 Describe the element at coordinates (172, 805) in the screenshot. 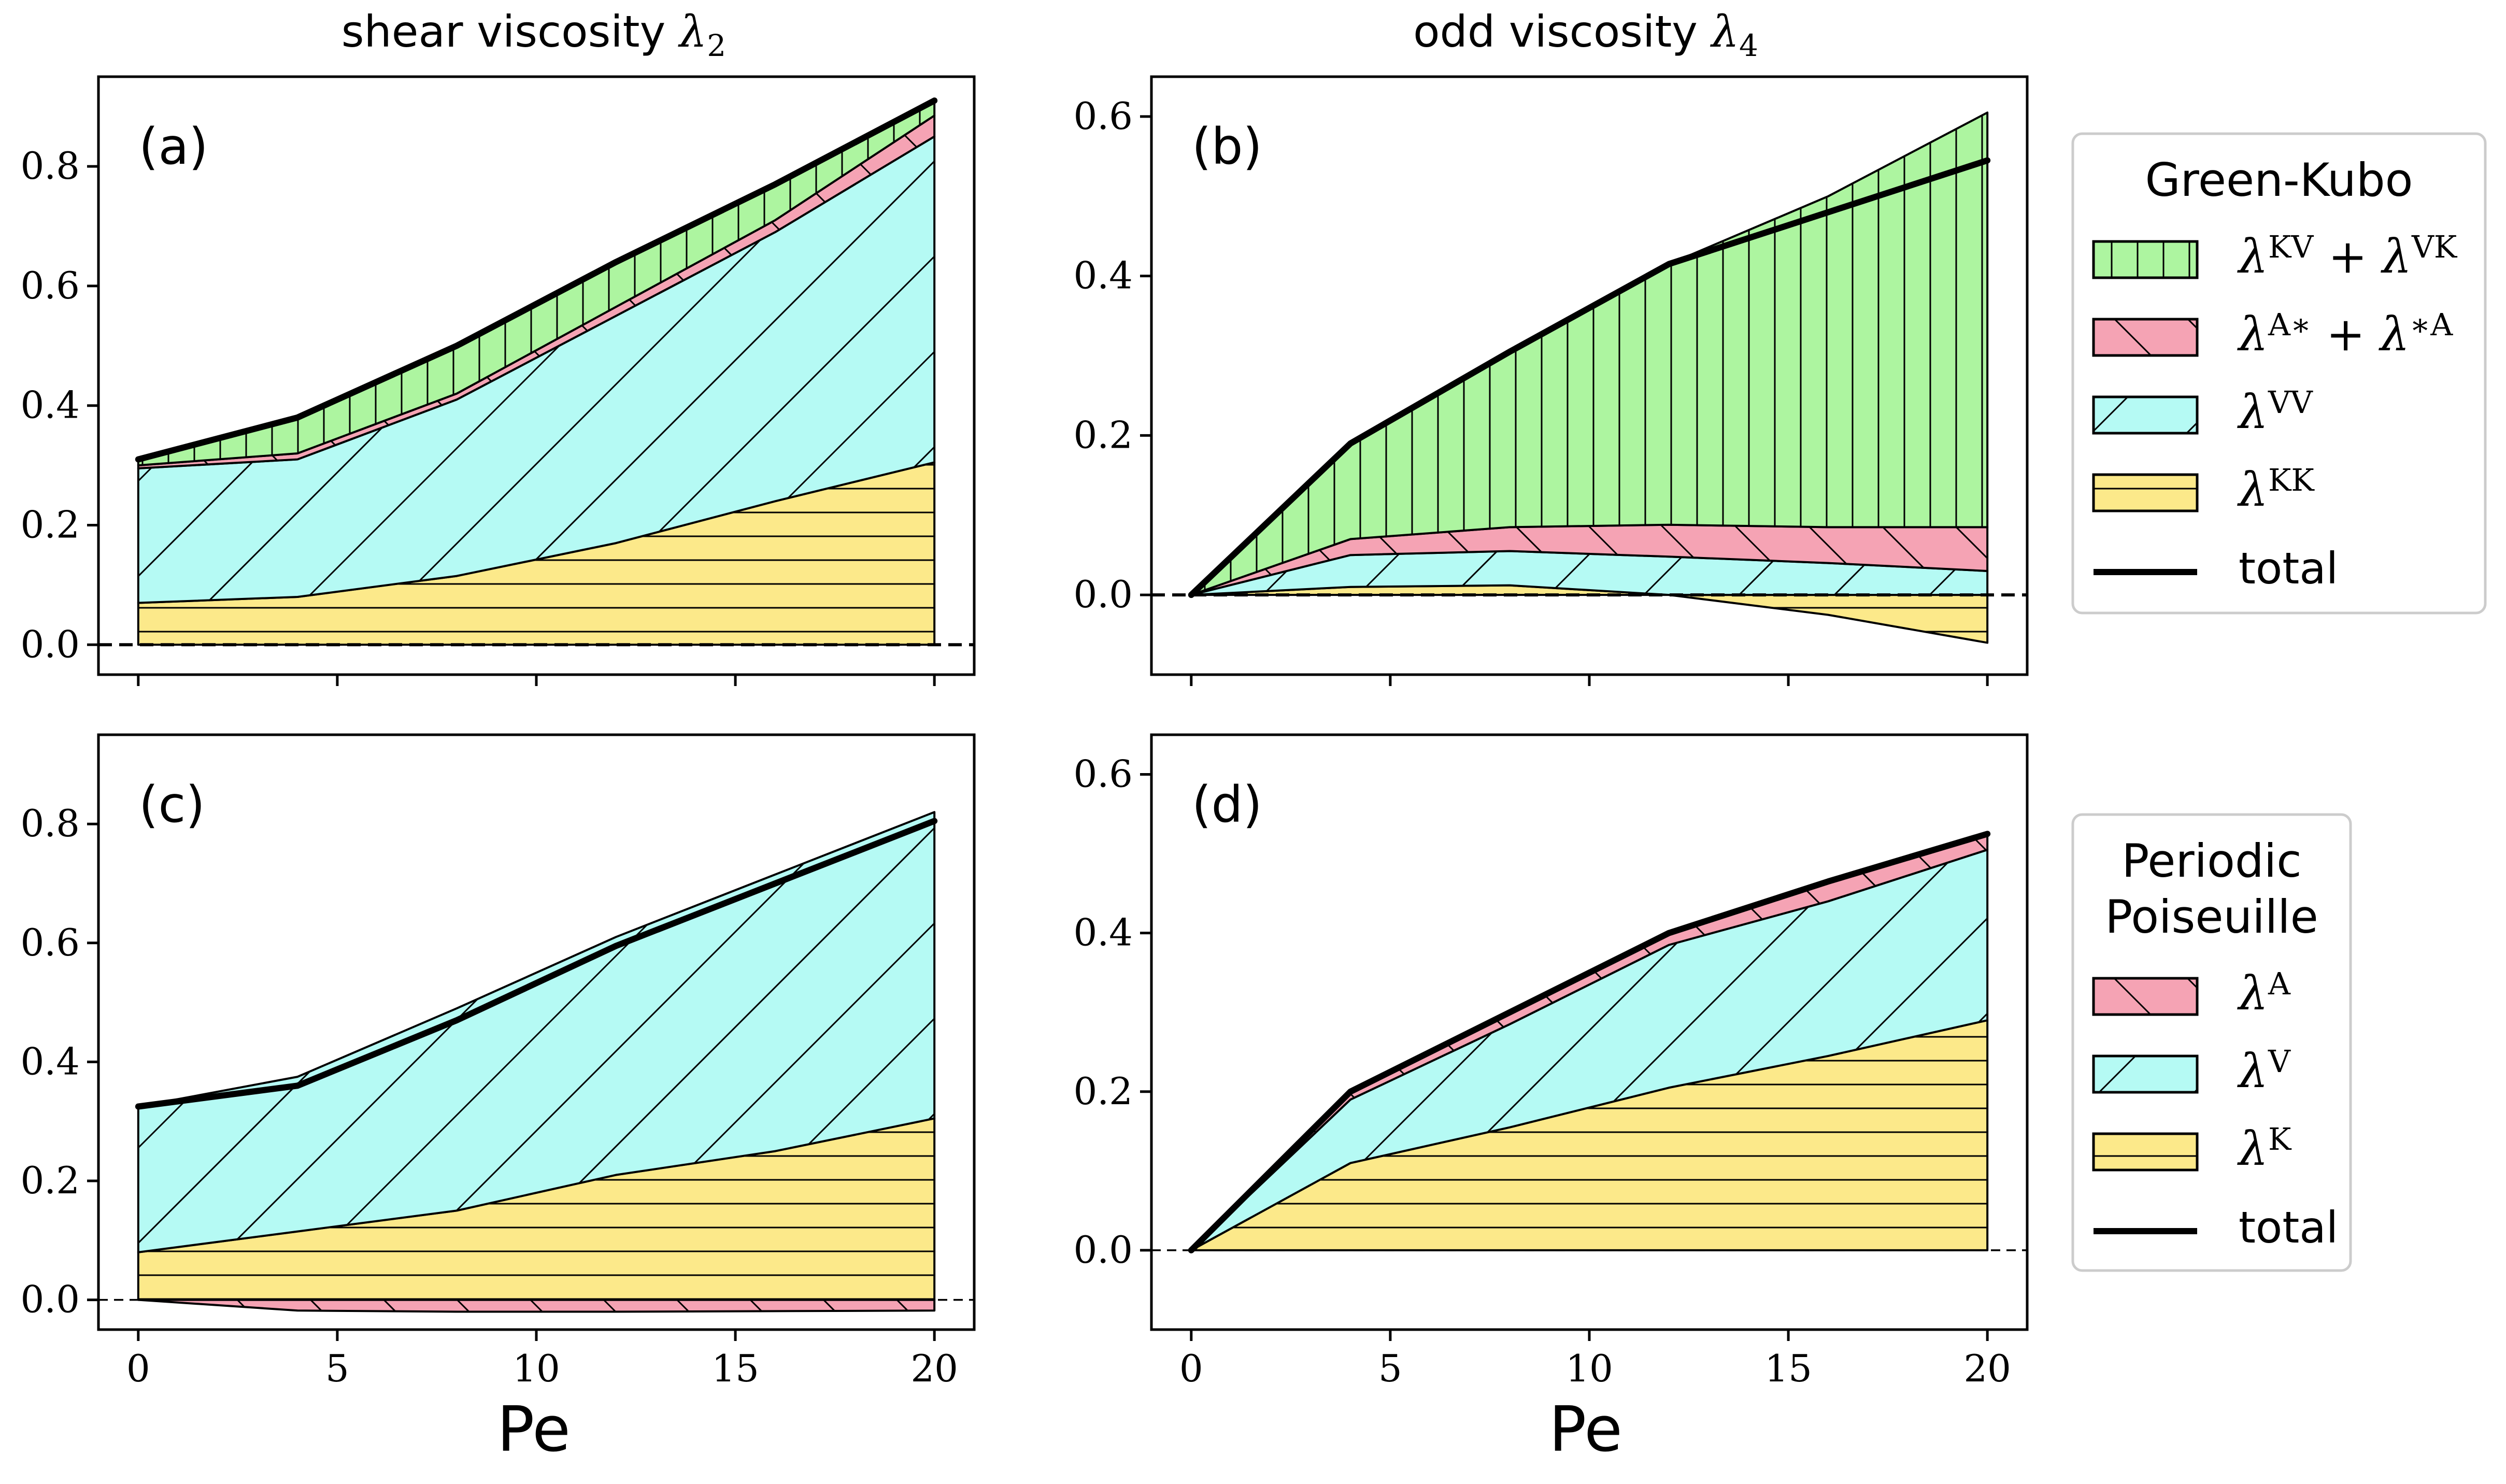

I see `panel-label: (c)` at that location.